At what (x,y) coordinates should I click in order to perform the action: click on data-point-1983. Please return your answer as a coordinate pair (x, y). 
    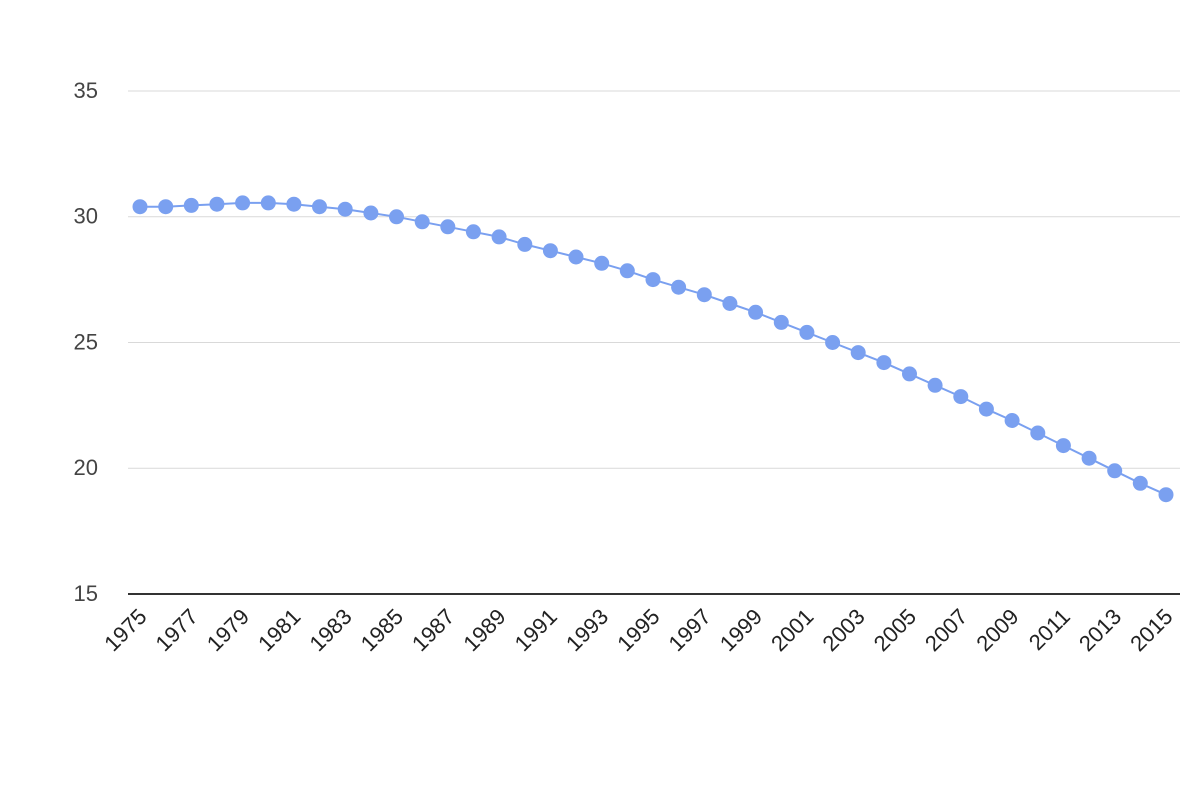
    Looking at the image, I should click on (345, 209).